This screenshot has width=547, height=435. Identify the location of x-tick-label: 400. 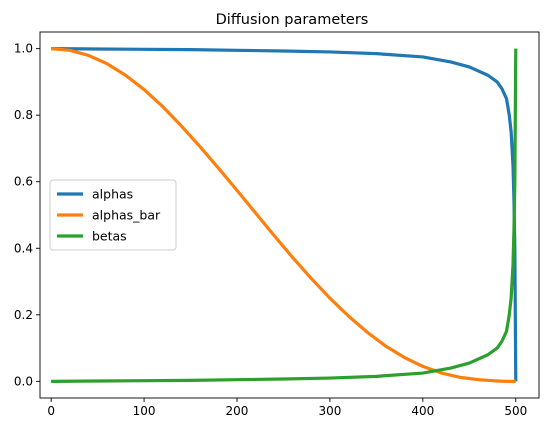
(422, 411).